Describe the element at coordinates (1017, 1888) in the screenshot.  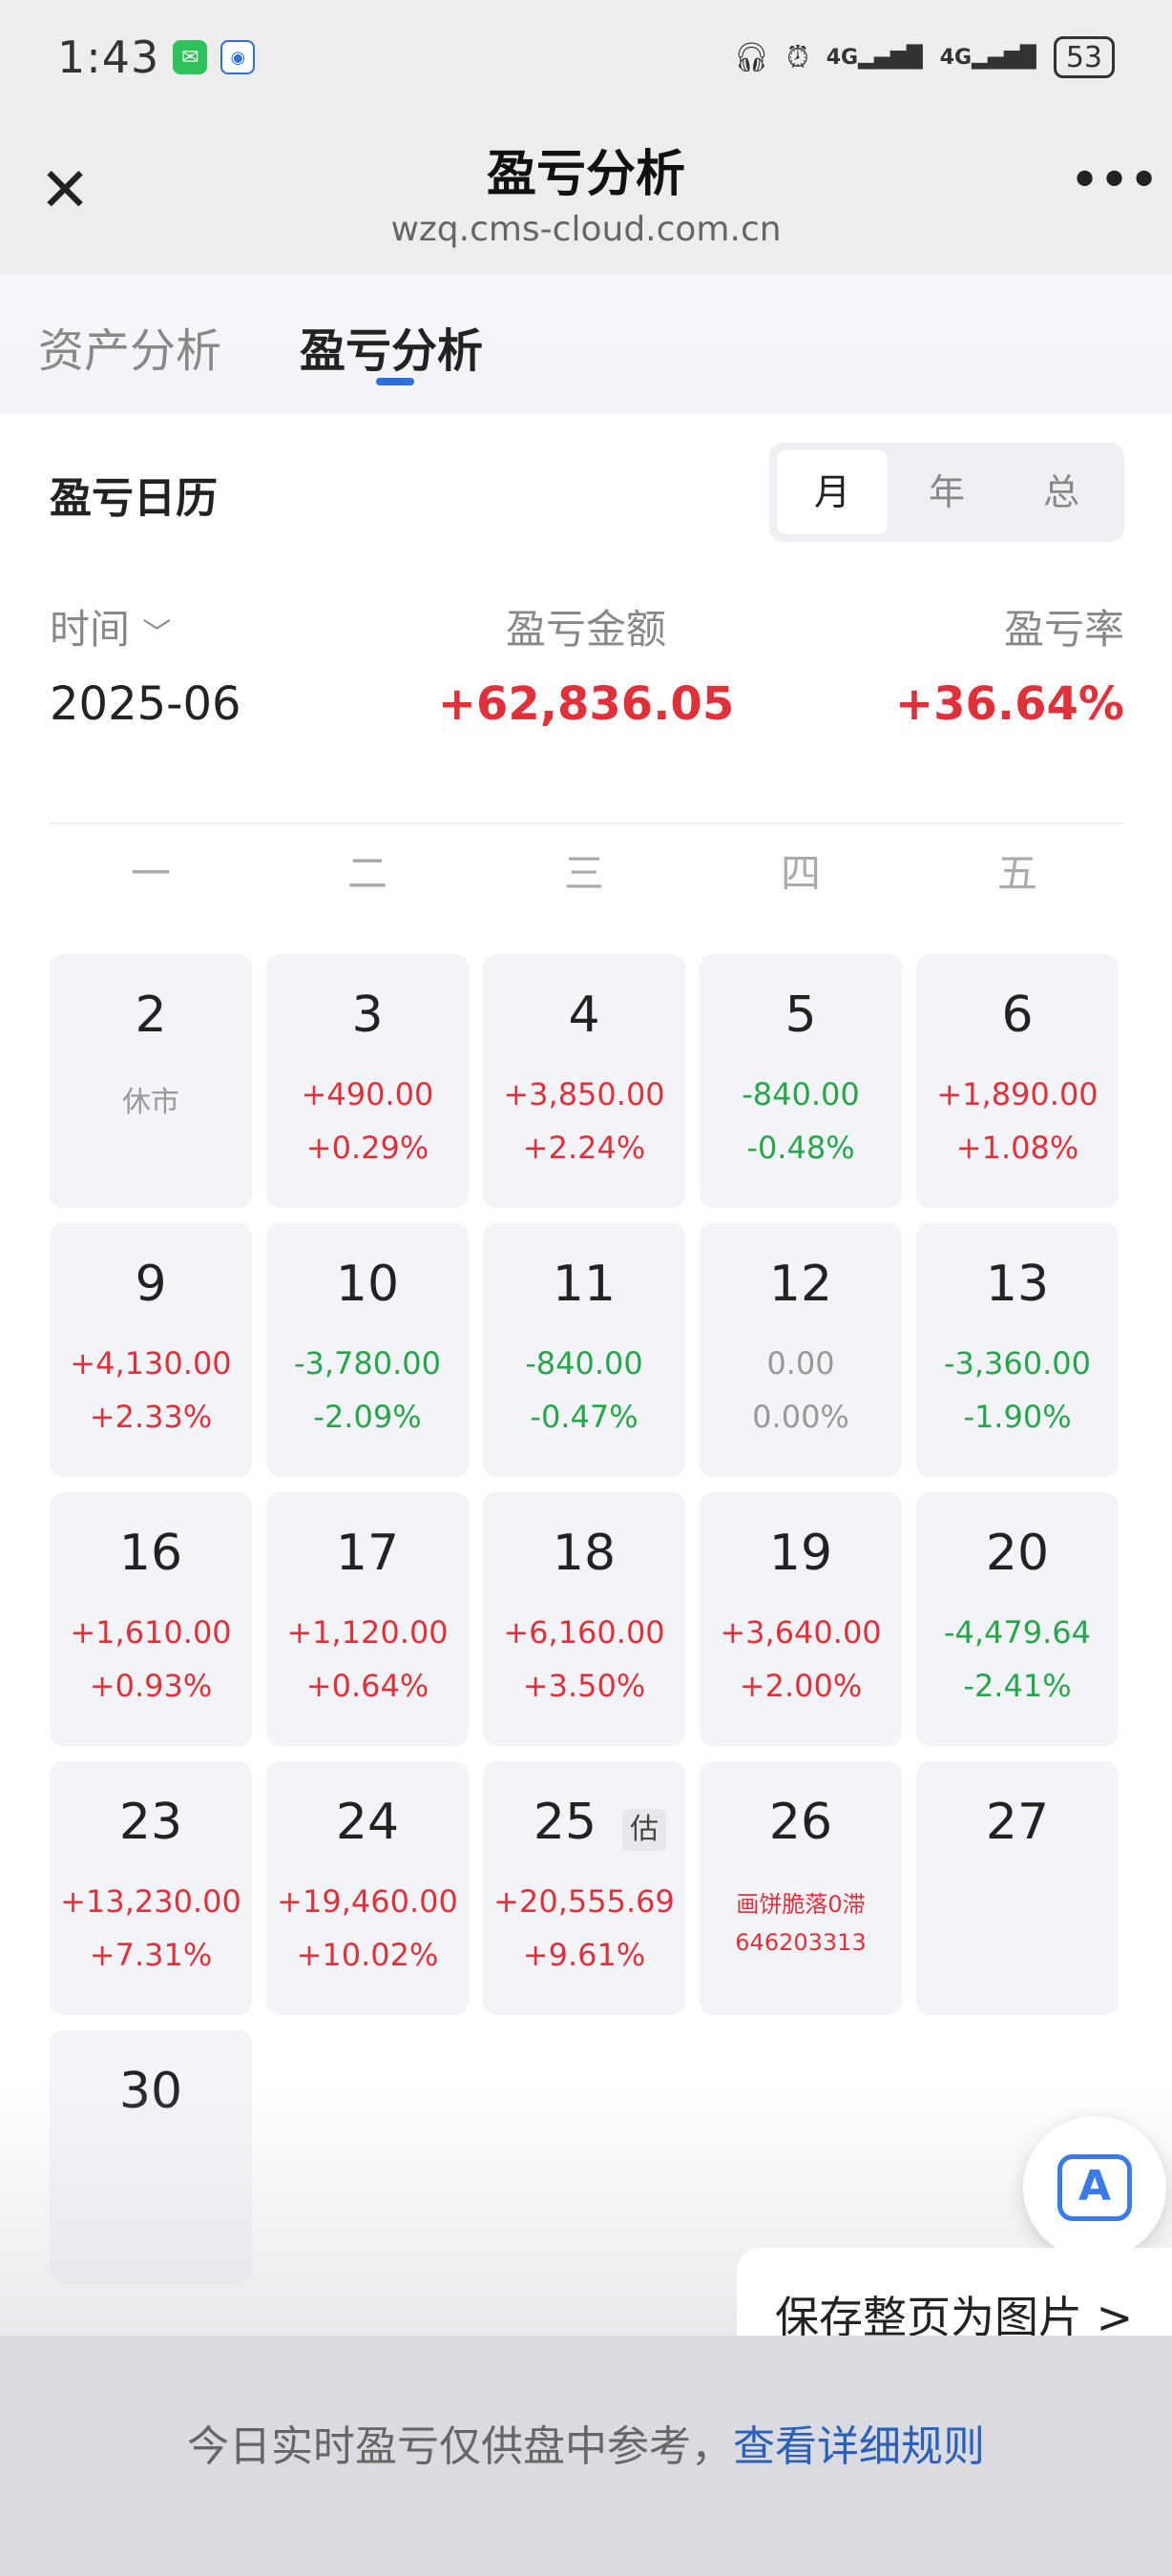
I see `calendar-day-cell: 27` at that location.